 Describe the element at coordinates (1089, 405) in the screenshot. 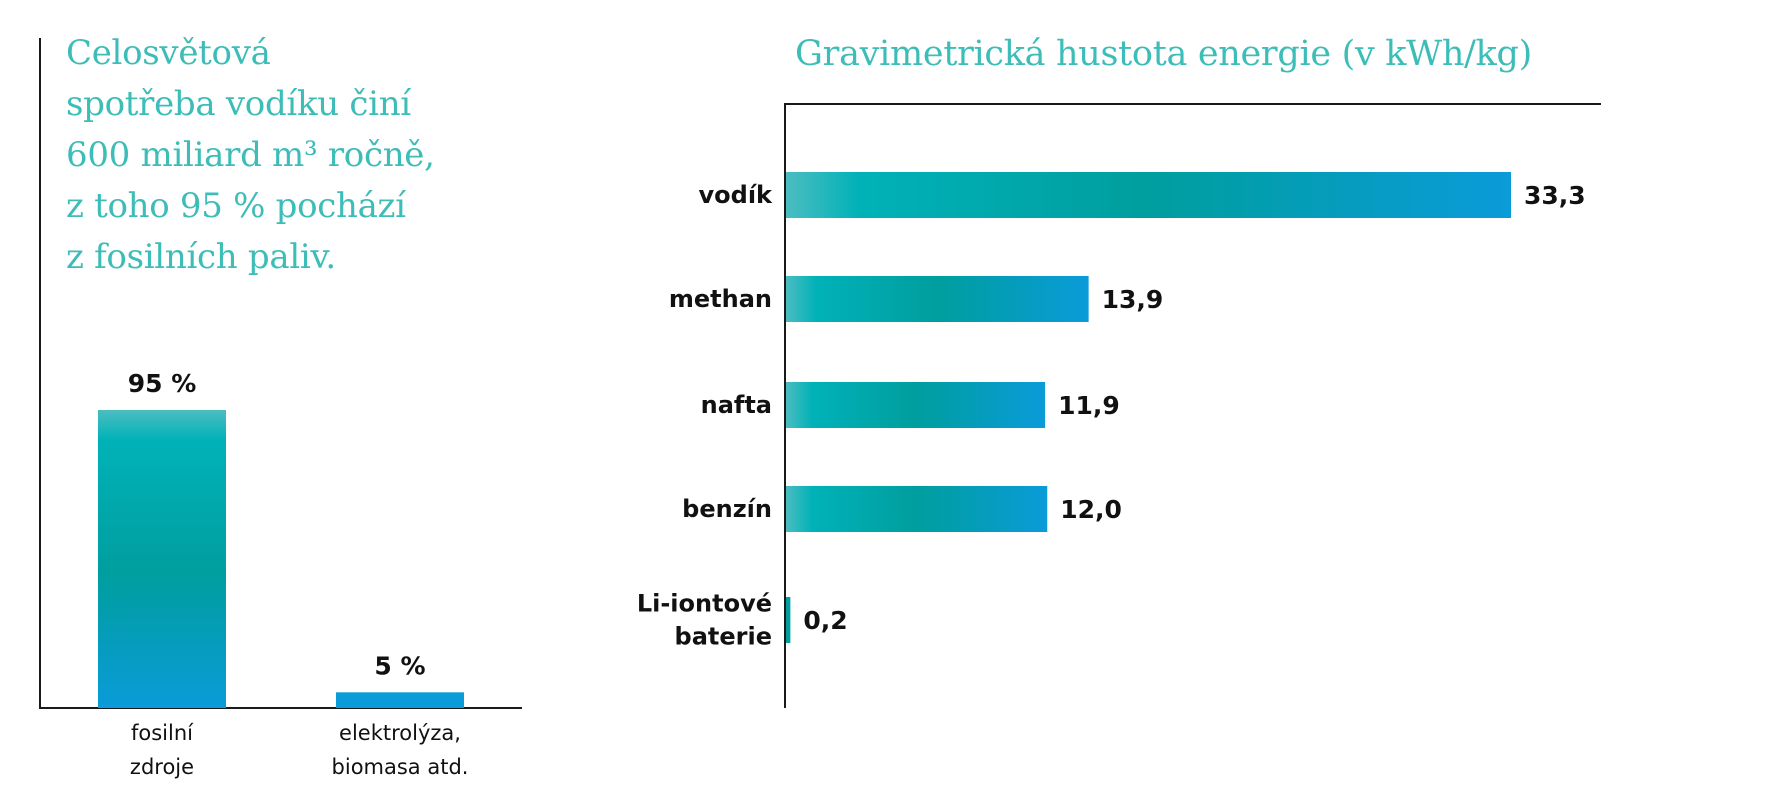

I see `energy-bar-value-label: 11,9` at that location.